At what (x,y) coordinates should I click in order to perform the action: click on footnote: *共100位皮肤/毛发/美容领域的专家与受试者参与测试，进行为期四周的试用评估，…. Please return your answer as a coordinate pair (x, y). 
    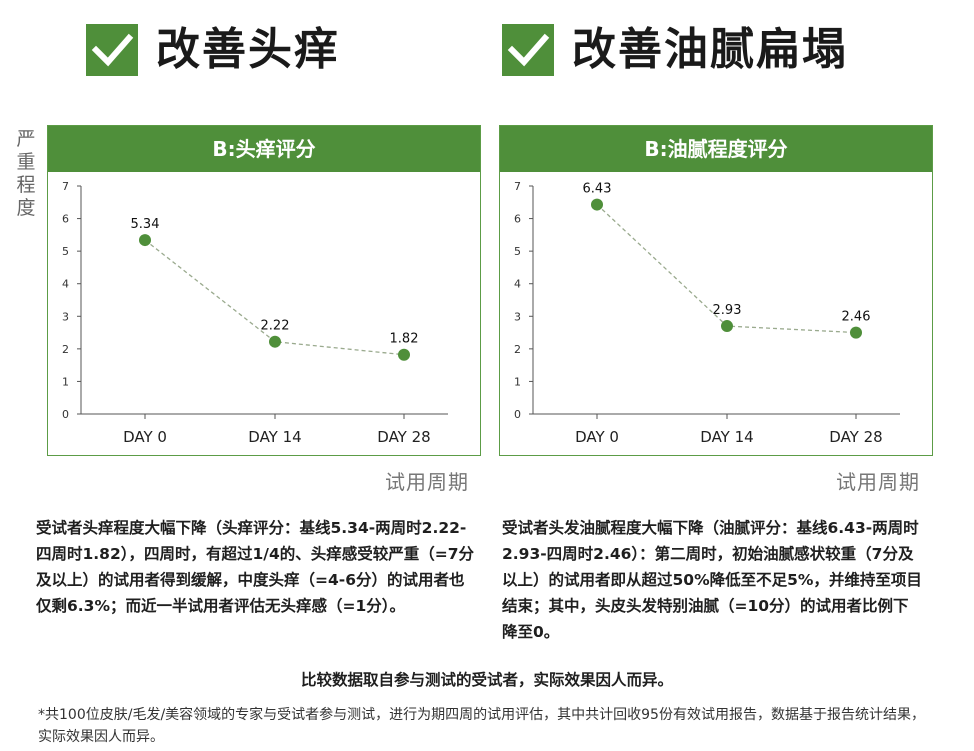
    Looking at the image, I should click on (481, 726).